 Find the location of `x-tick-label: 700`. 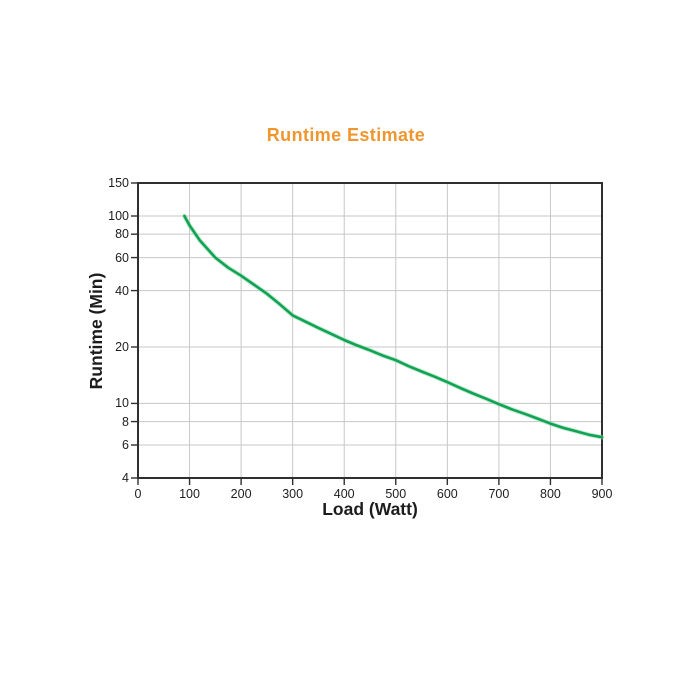

x-tick-label: 700 is located at coordinates (499, 494).